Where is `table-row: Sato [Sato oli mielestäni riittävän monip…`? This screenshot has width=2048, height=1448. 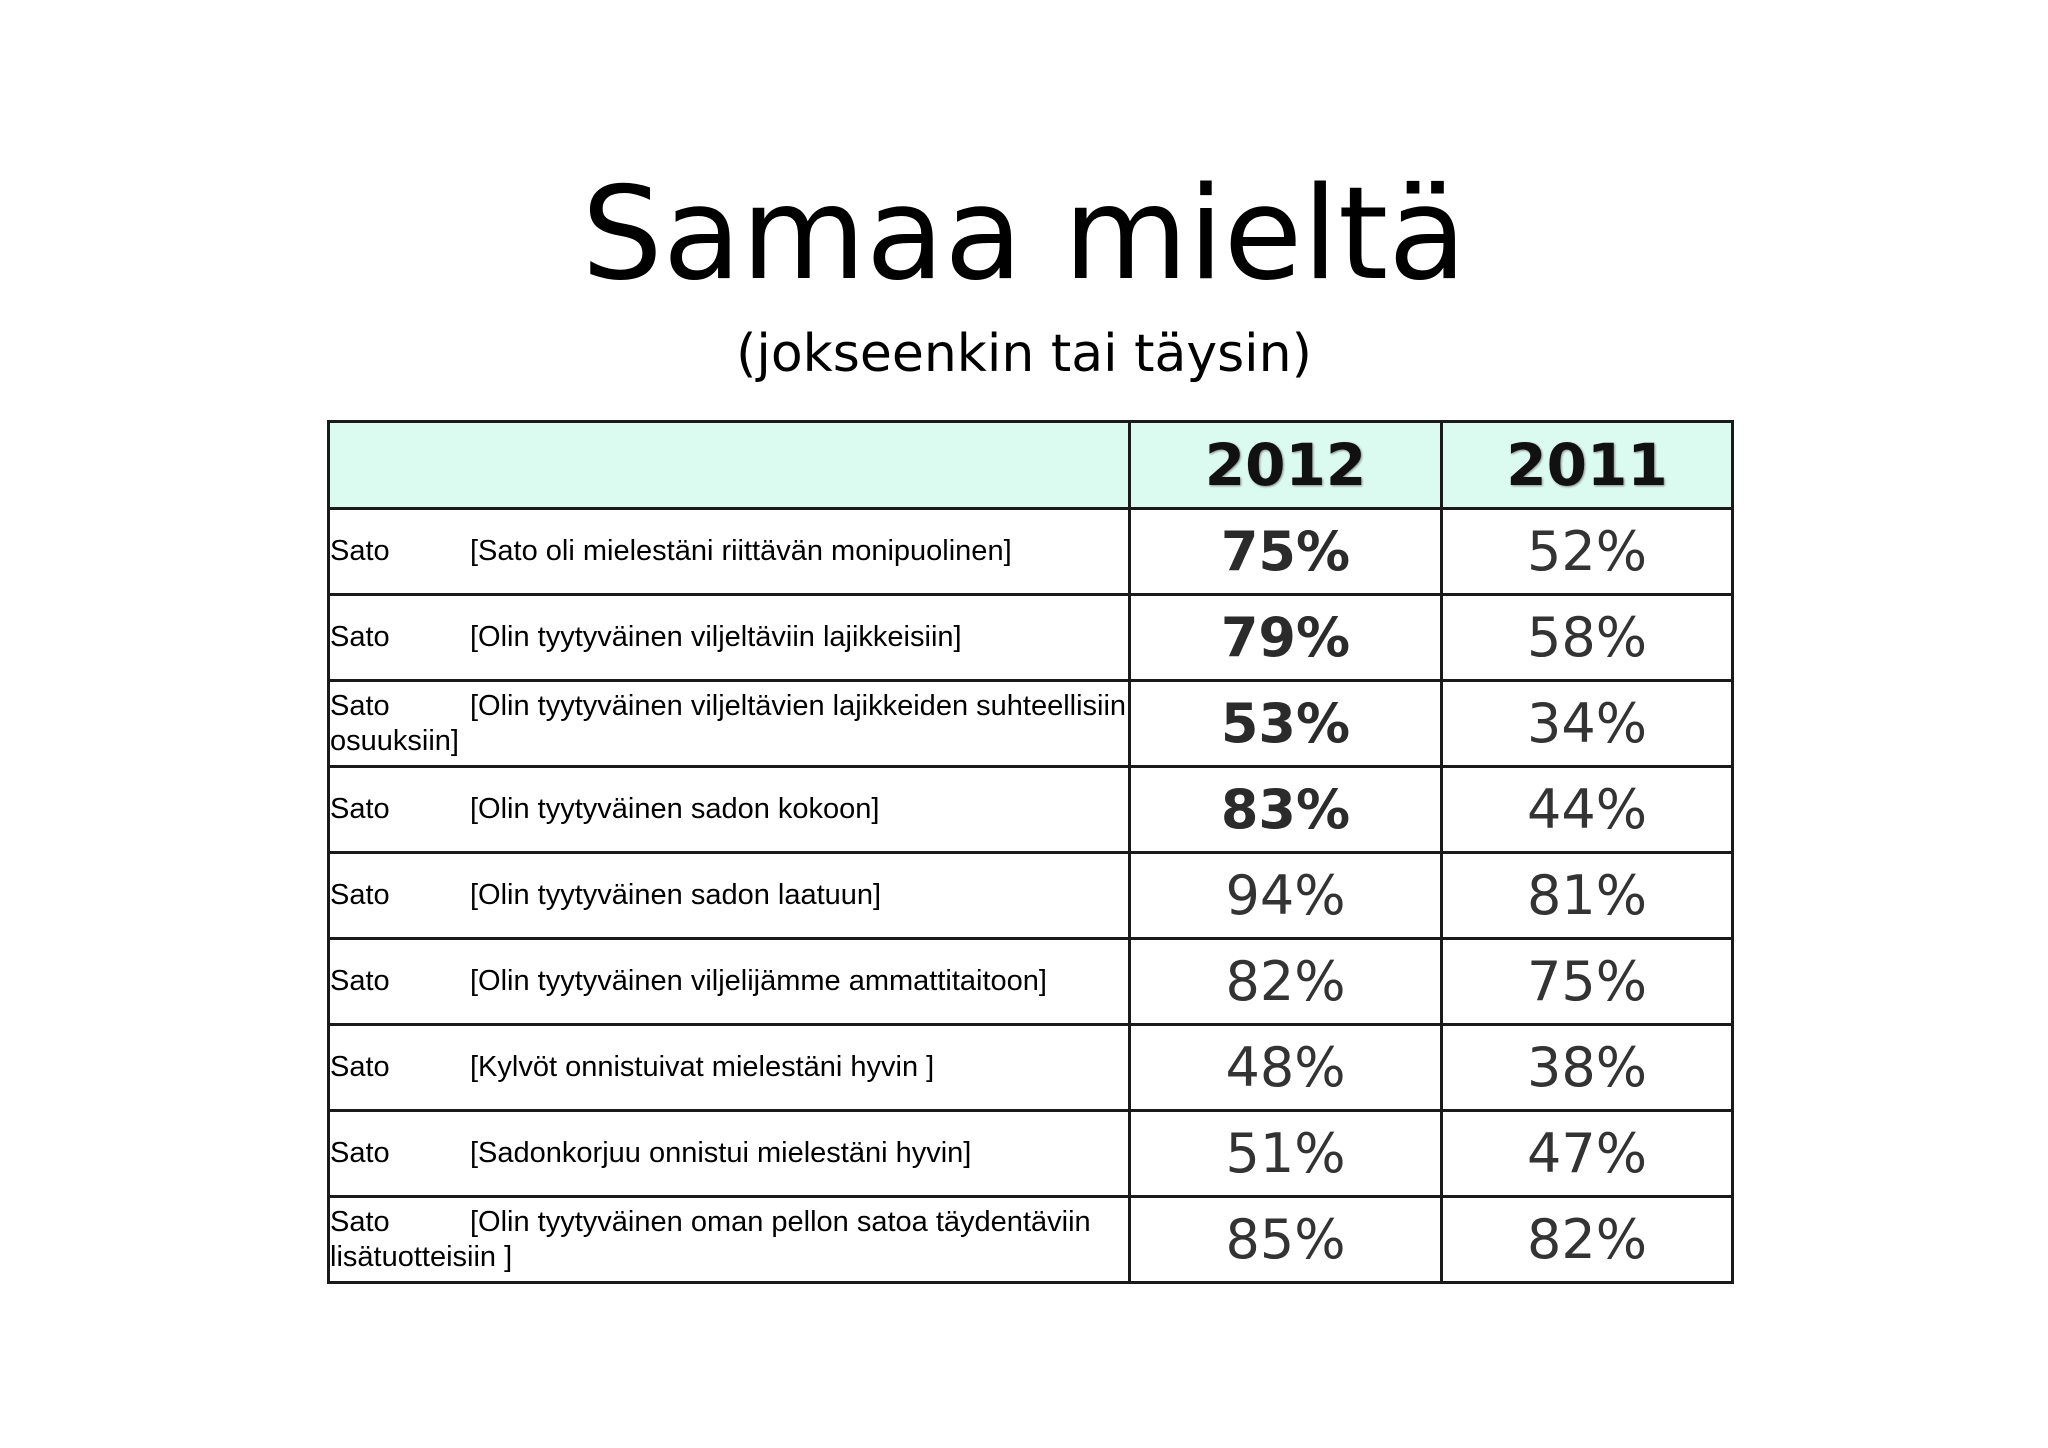 table-row: Sato [Sato oli mielestäni riittävän monip… is located at coordinates (1030, 551).